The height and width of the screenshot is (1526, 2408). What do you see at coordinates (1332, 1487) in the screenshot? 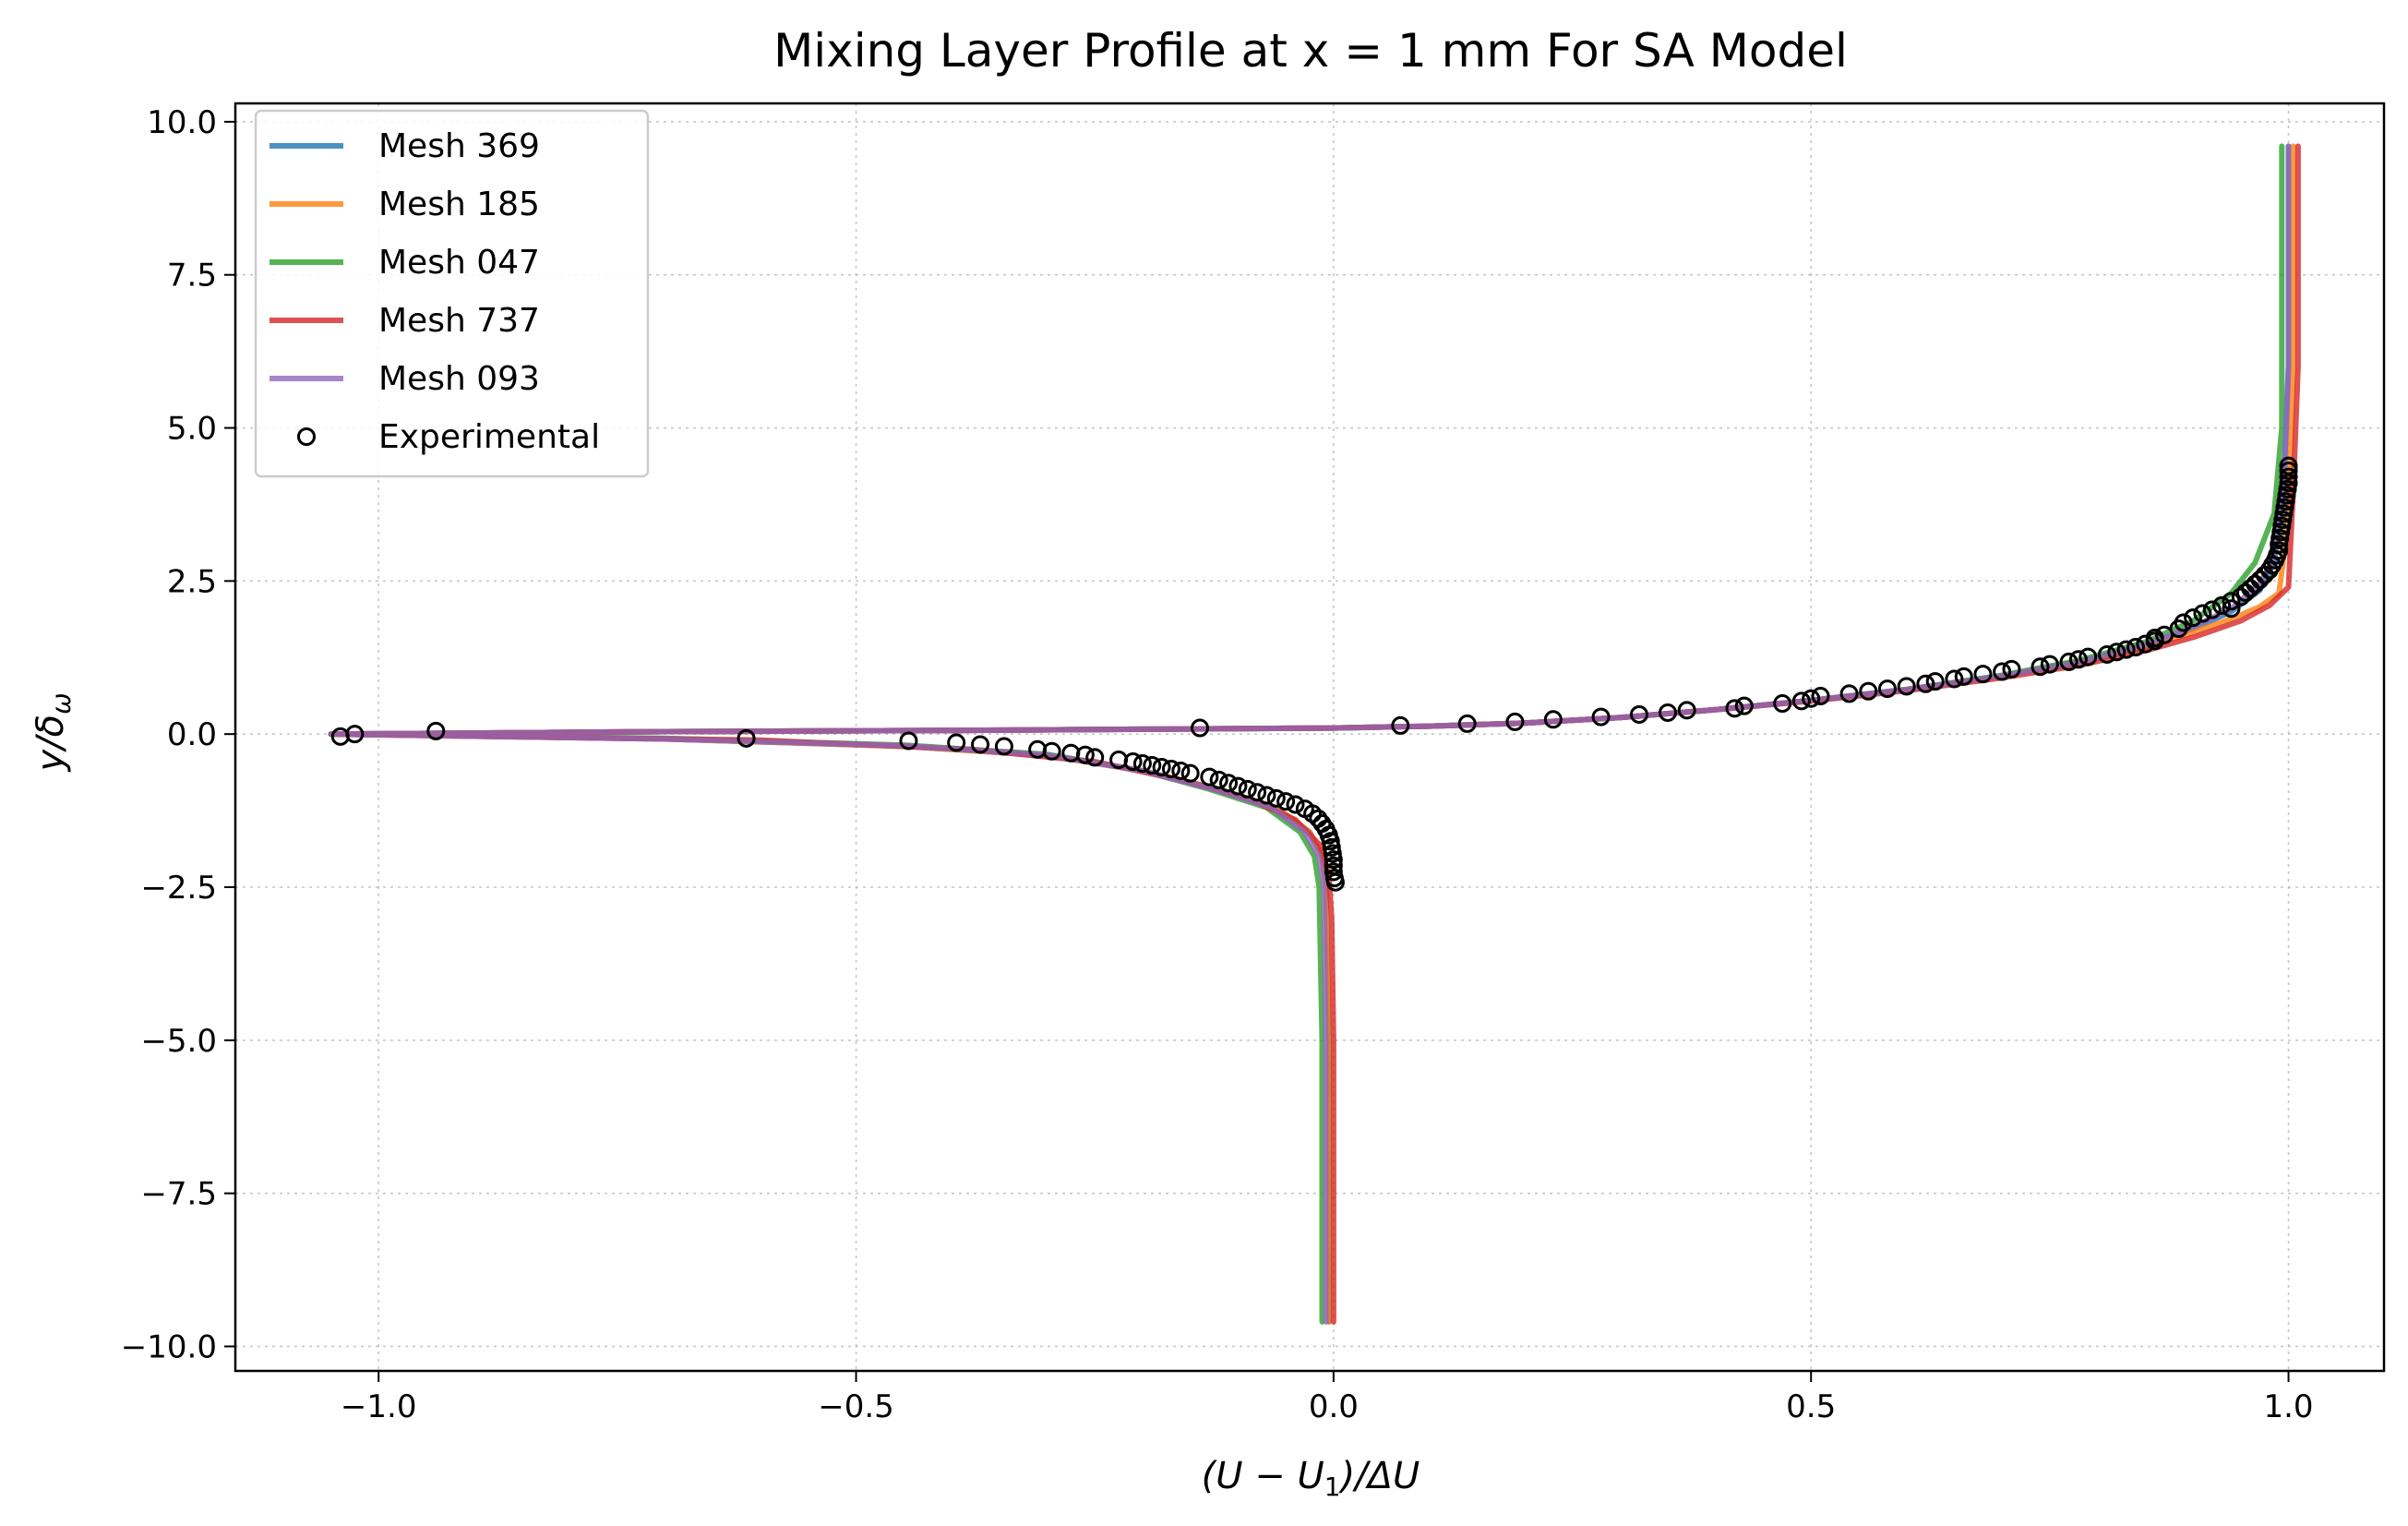
I see `x-axis-label-subscript: 1` at bounding box center [1332, 1487].